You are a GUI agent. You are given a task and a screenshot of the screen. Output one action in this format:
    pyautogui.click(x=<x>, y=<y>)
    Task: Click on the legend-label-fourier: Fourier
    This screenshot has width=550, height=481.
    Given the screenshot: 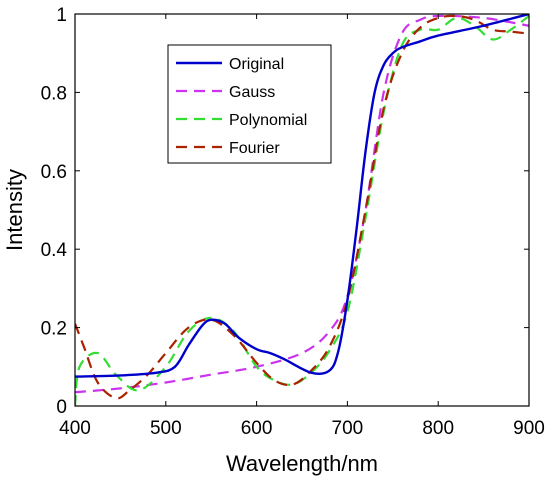 What is the action you would take?
    pyautogui.click(x=254, y=148)
    